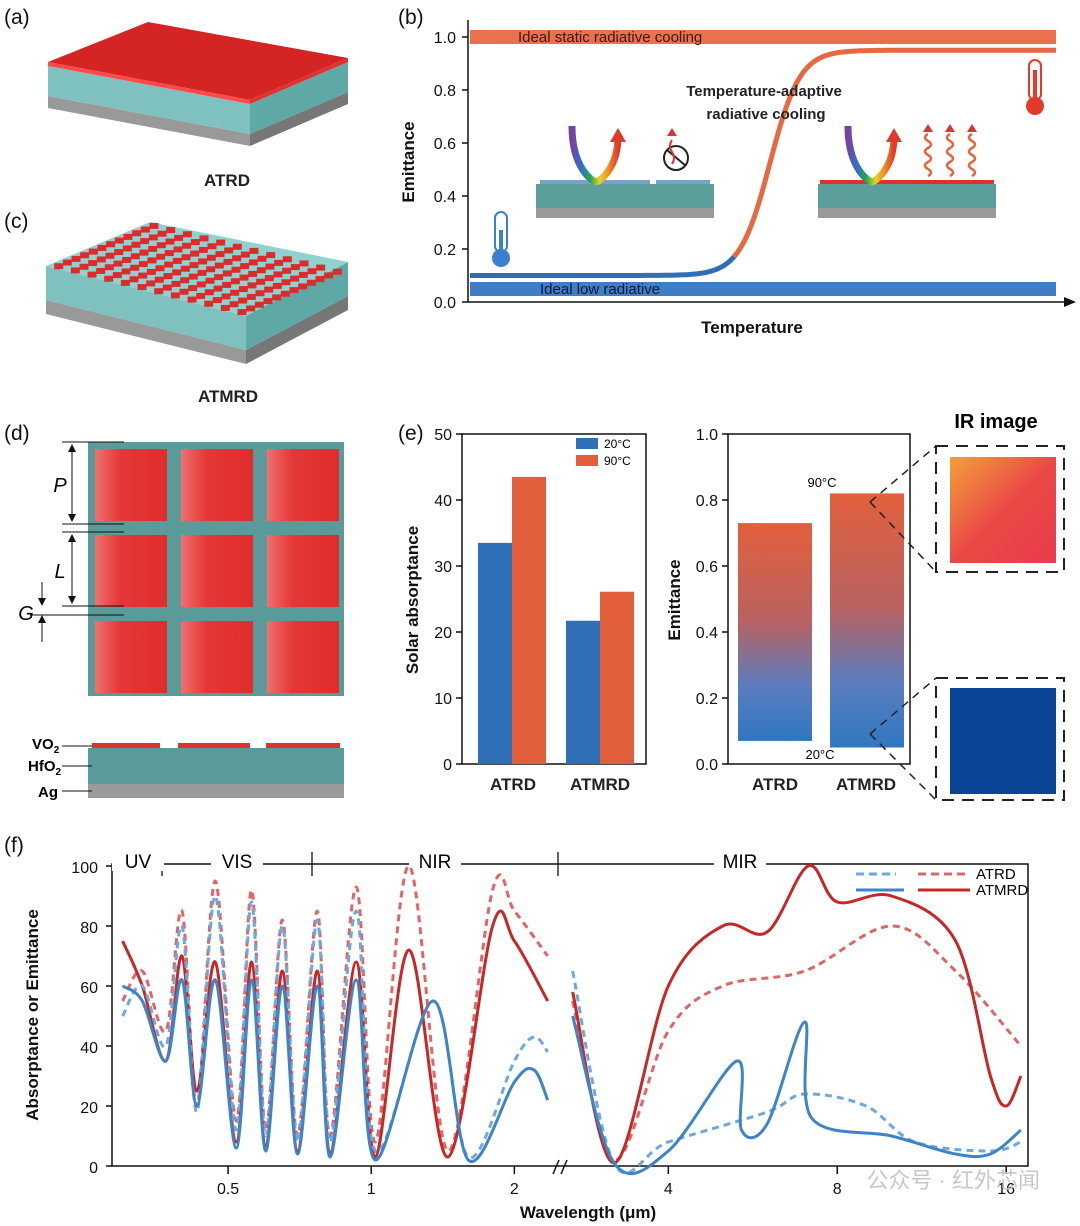  I want to click on length-label: L, so click(59, 572).